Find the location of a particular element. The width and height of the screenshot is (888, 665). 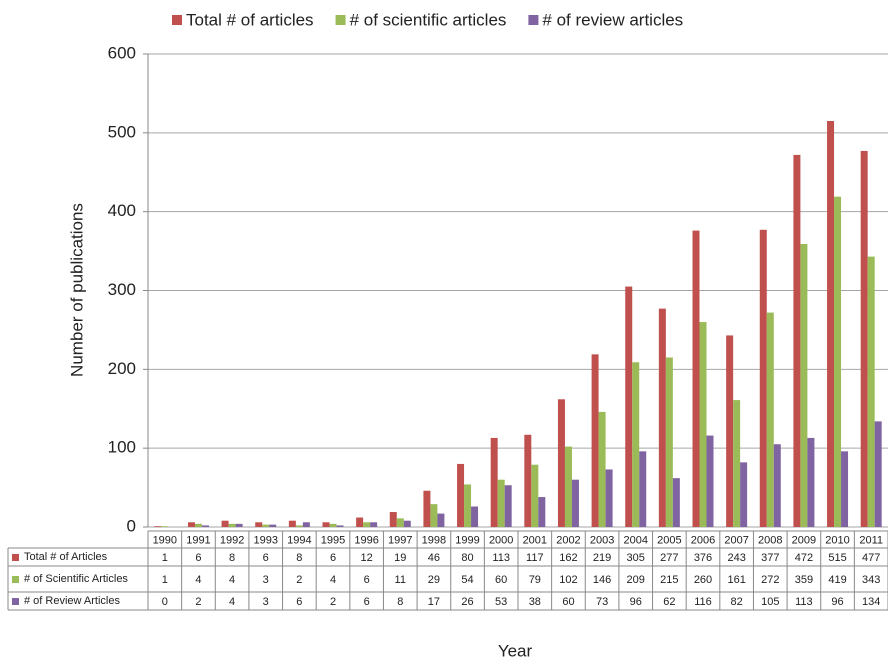

table-cell: 146 is located at coordinates (602, 580).